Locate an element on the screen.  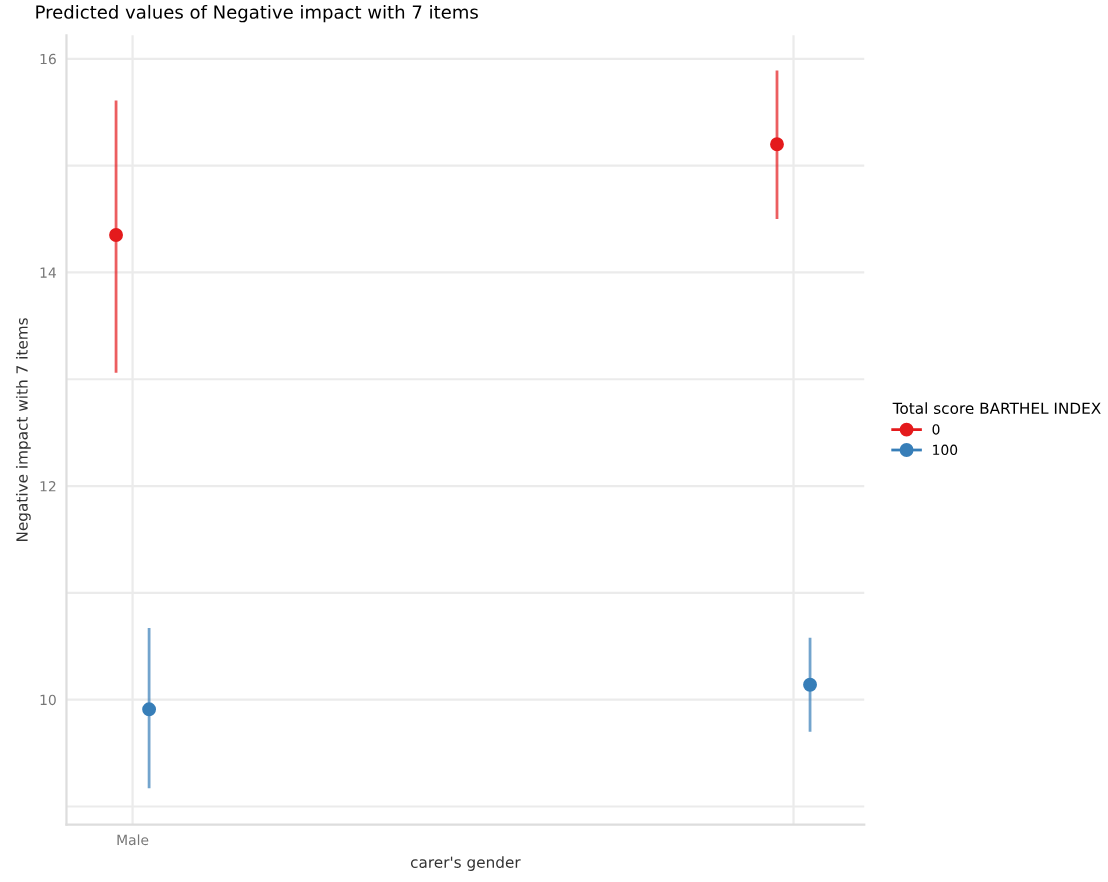
chart-title: Predicted values of Negative impact with 7 items is located at coordinates (257, 13).